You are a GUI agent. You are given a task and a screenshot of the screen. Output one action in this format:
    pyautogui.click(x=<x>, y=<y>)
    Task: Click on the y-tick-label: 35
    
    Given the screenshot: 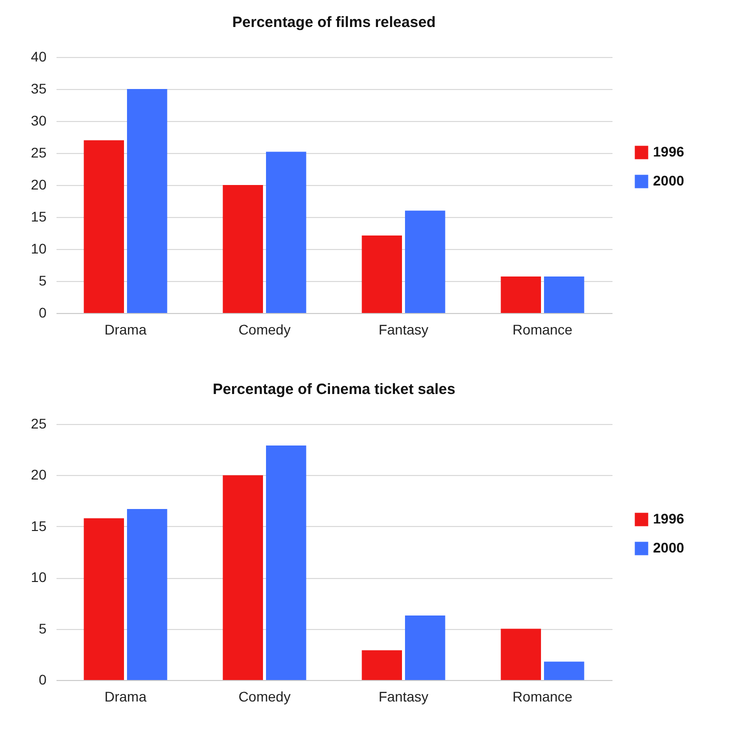 What is the action you would take?
    pyautogui.click(x=38, y=88)
    